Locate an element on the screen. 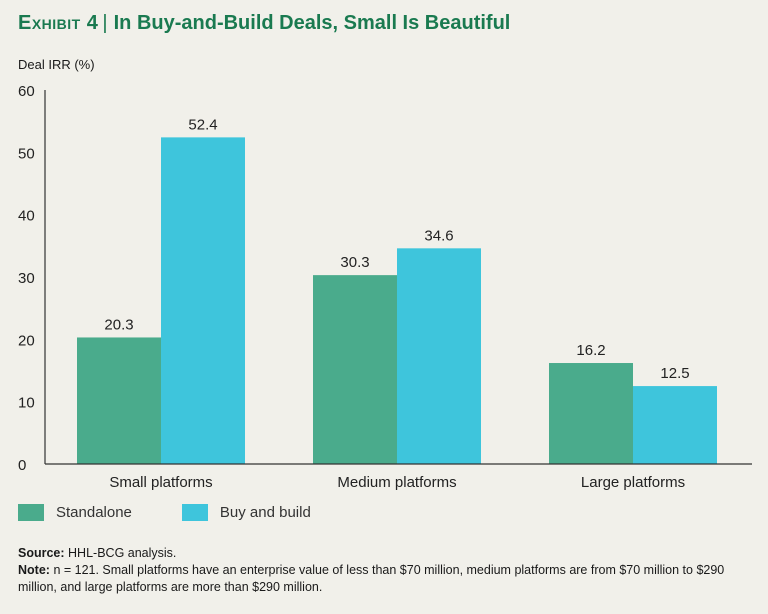 The image size is (768, 614). x-tick-label-small-platforms: Small platforms is located at coordinates (160, 482).